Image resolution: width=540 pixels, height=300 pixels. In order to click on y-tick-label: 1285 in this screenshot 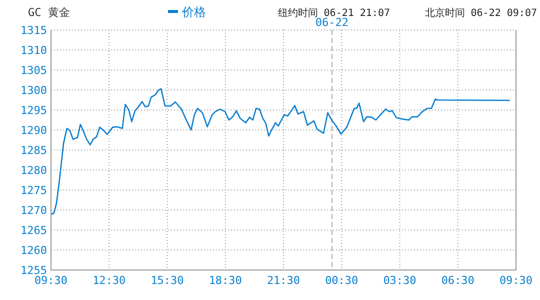, I will do `click(33, 150)`.